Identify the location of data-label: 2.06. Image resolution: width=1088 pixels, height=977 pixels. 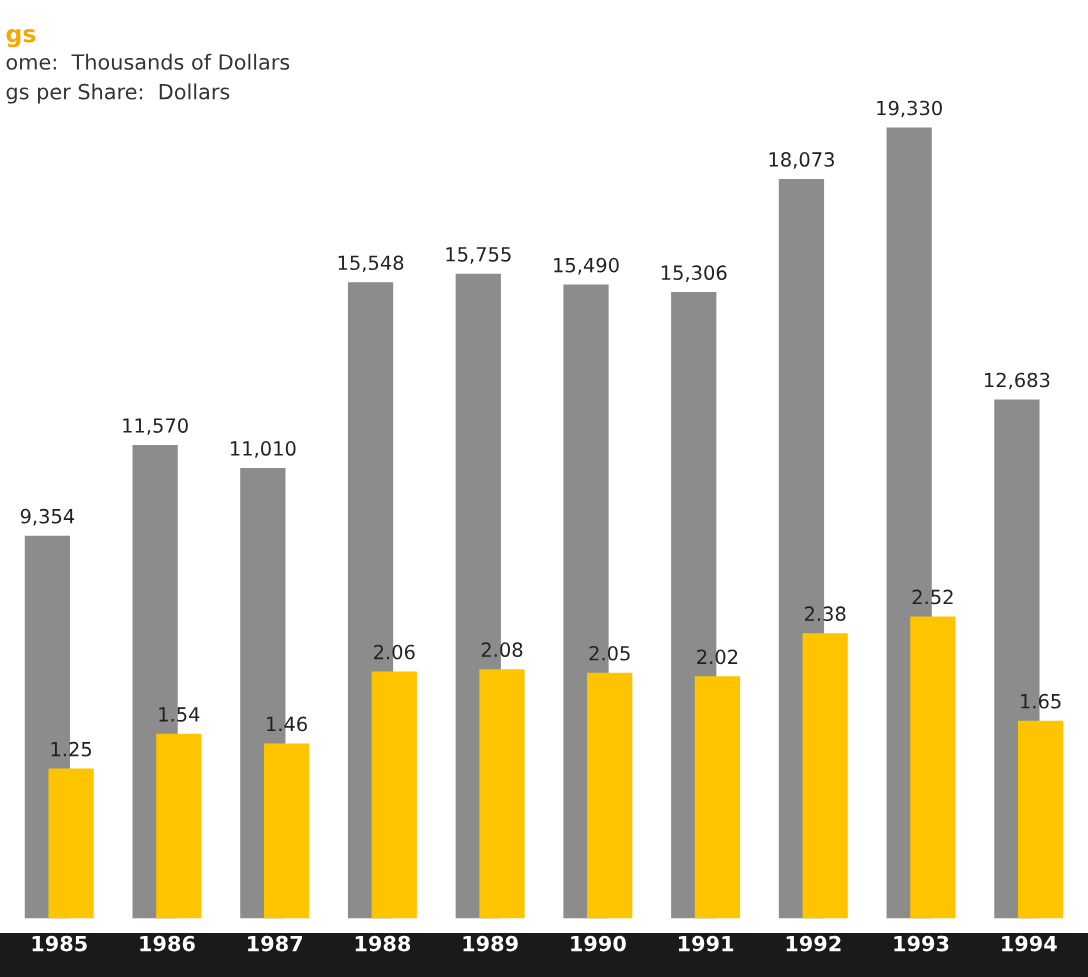
(394, 652).